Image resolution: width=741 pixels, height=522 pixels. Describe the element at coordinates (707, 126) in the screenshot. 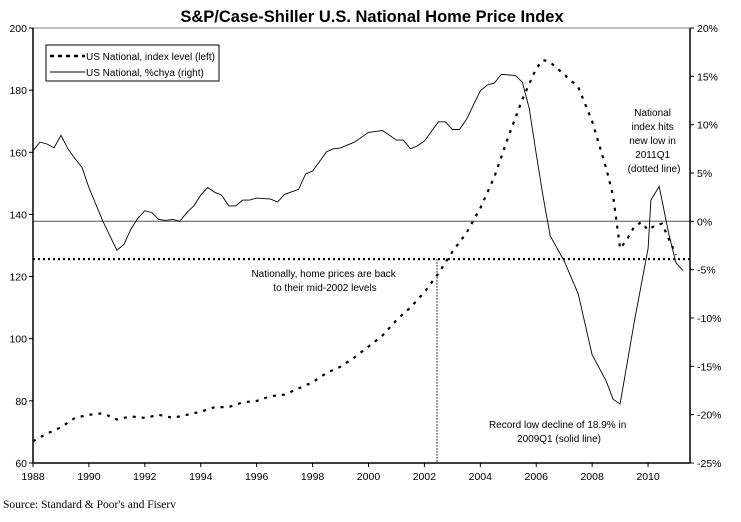

I see `right-tick-label: 10%` at that location.